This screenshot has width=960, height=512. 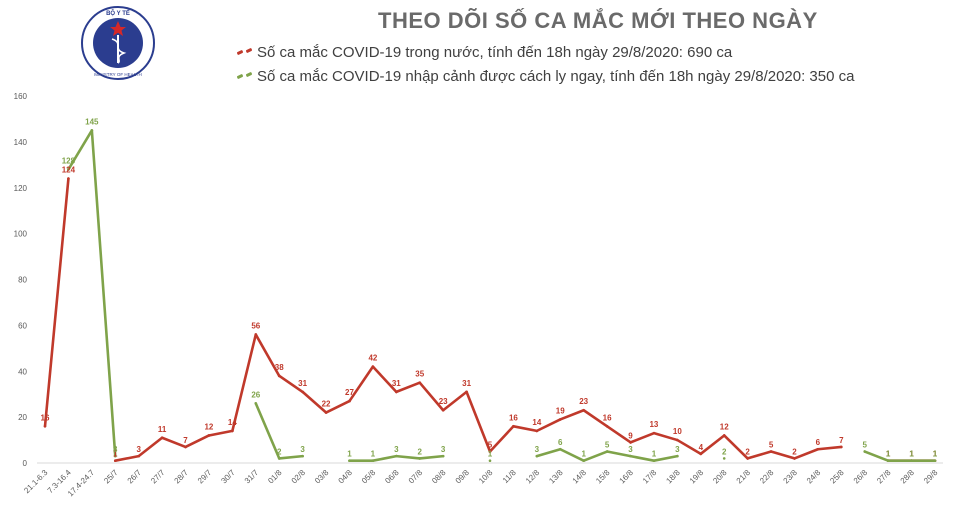 I want to click on data-label: 56, so click(x=255, y=326).